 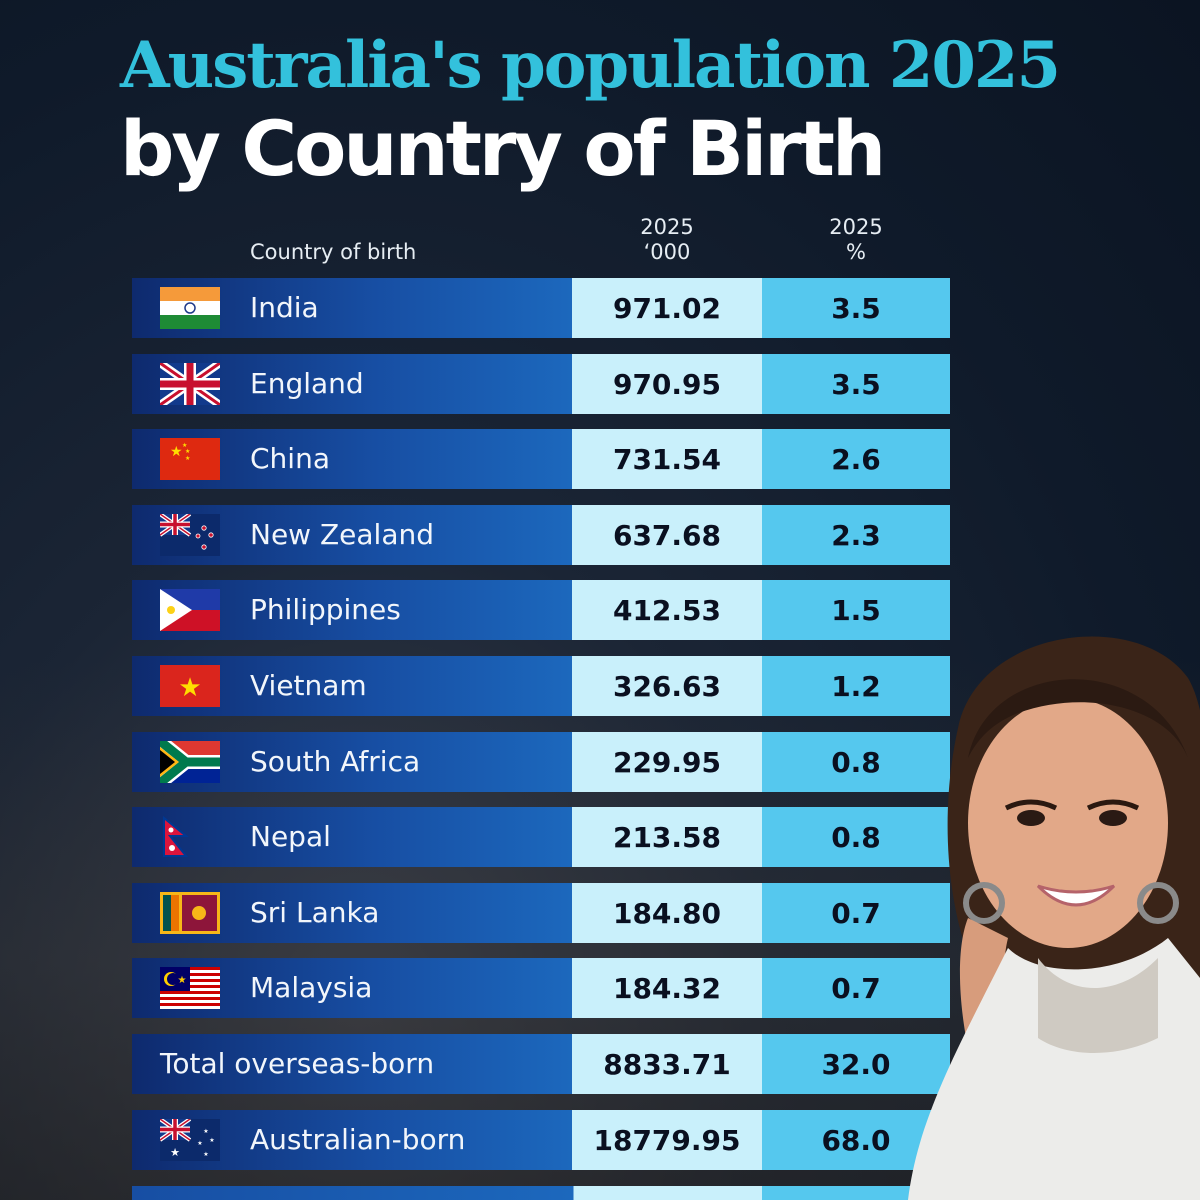 What do you see at coordinates (856, 252) in the screenshot?
I see `header-pct-unit: %` at bounding box center [856, 252].